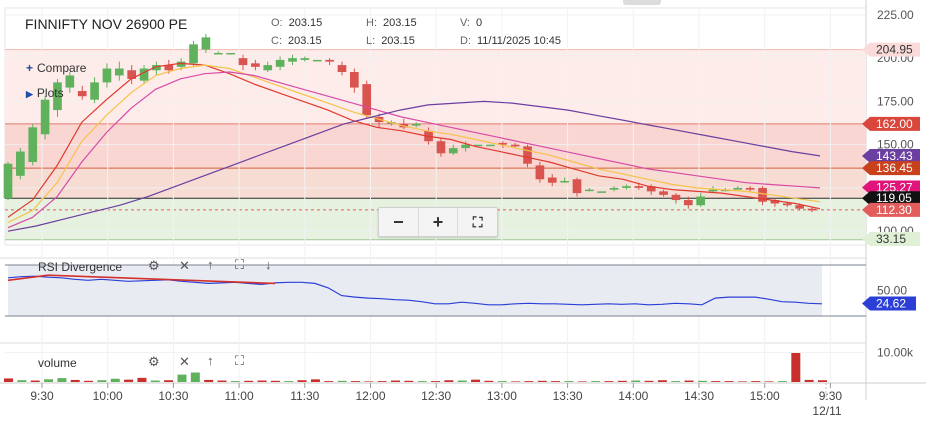  What do you see at coordinates (435, 183) in the screenshot?
I see `support-resistance-zone` at bounding box center [435, 183].